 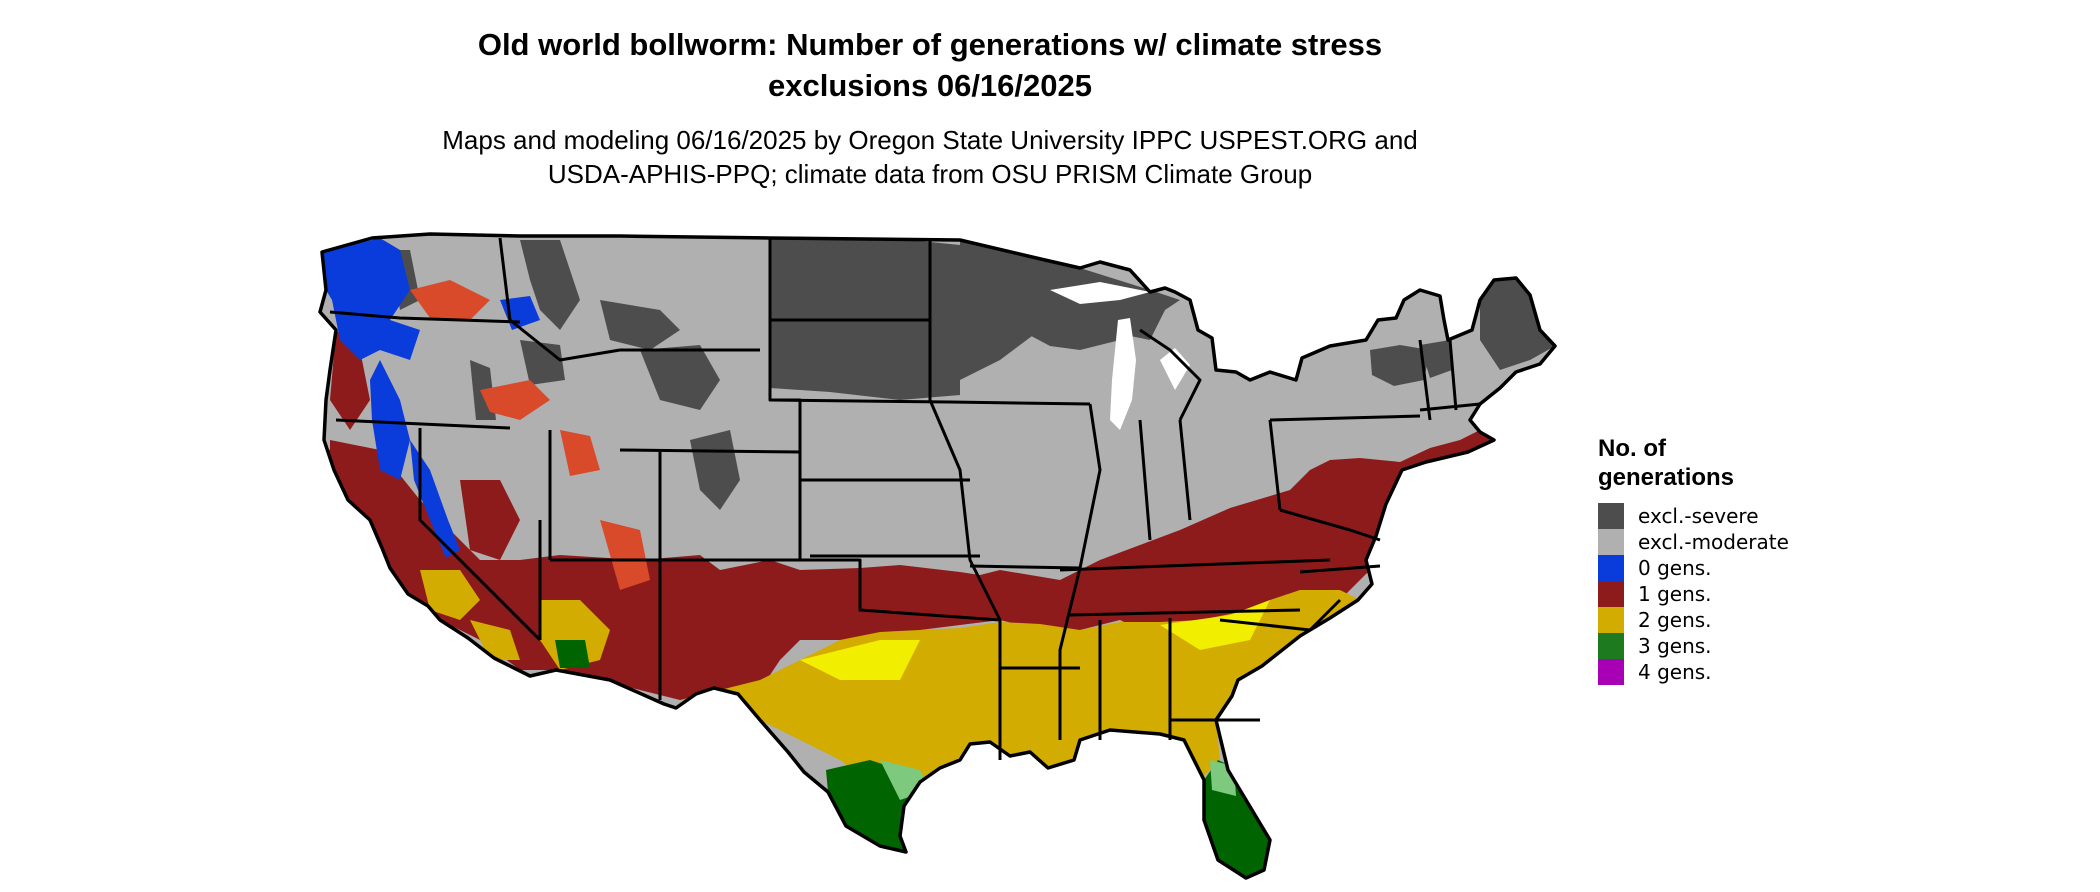 I want to click on zero-gen-oregon-cascades, so click(x=390, y=420).